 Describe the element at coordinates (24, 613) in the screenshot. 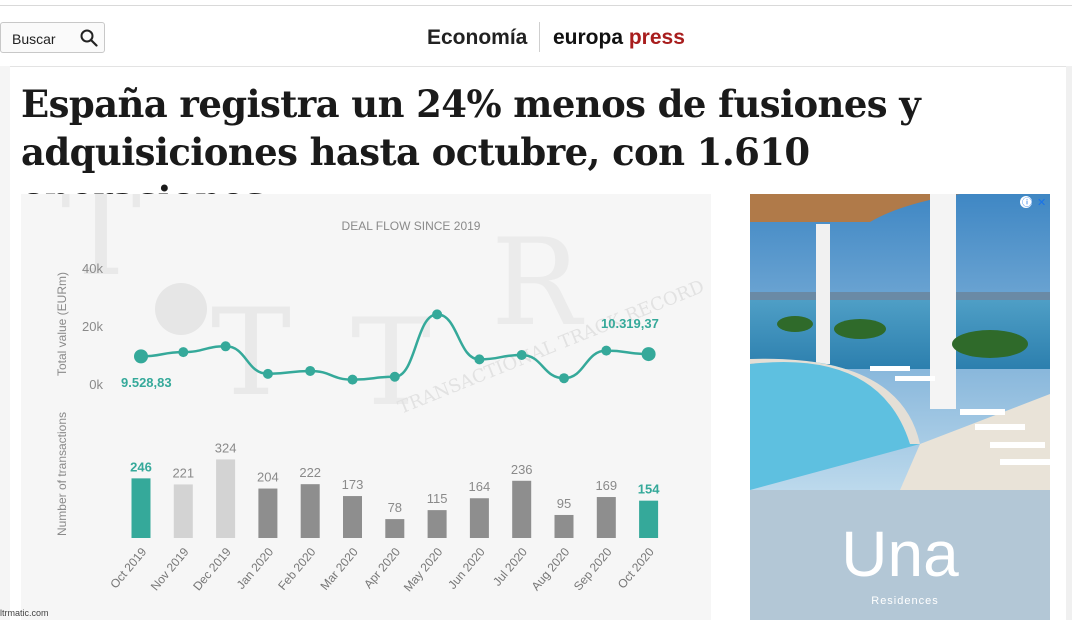

I see `image-credit: ltrmatic.com` at that location.